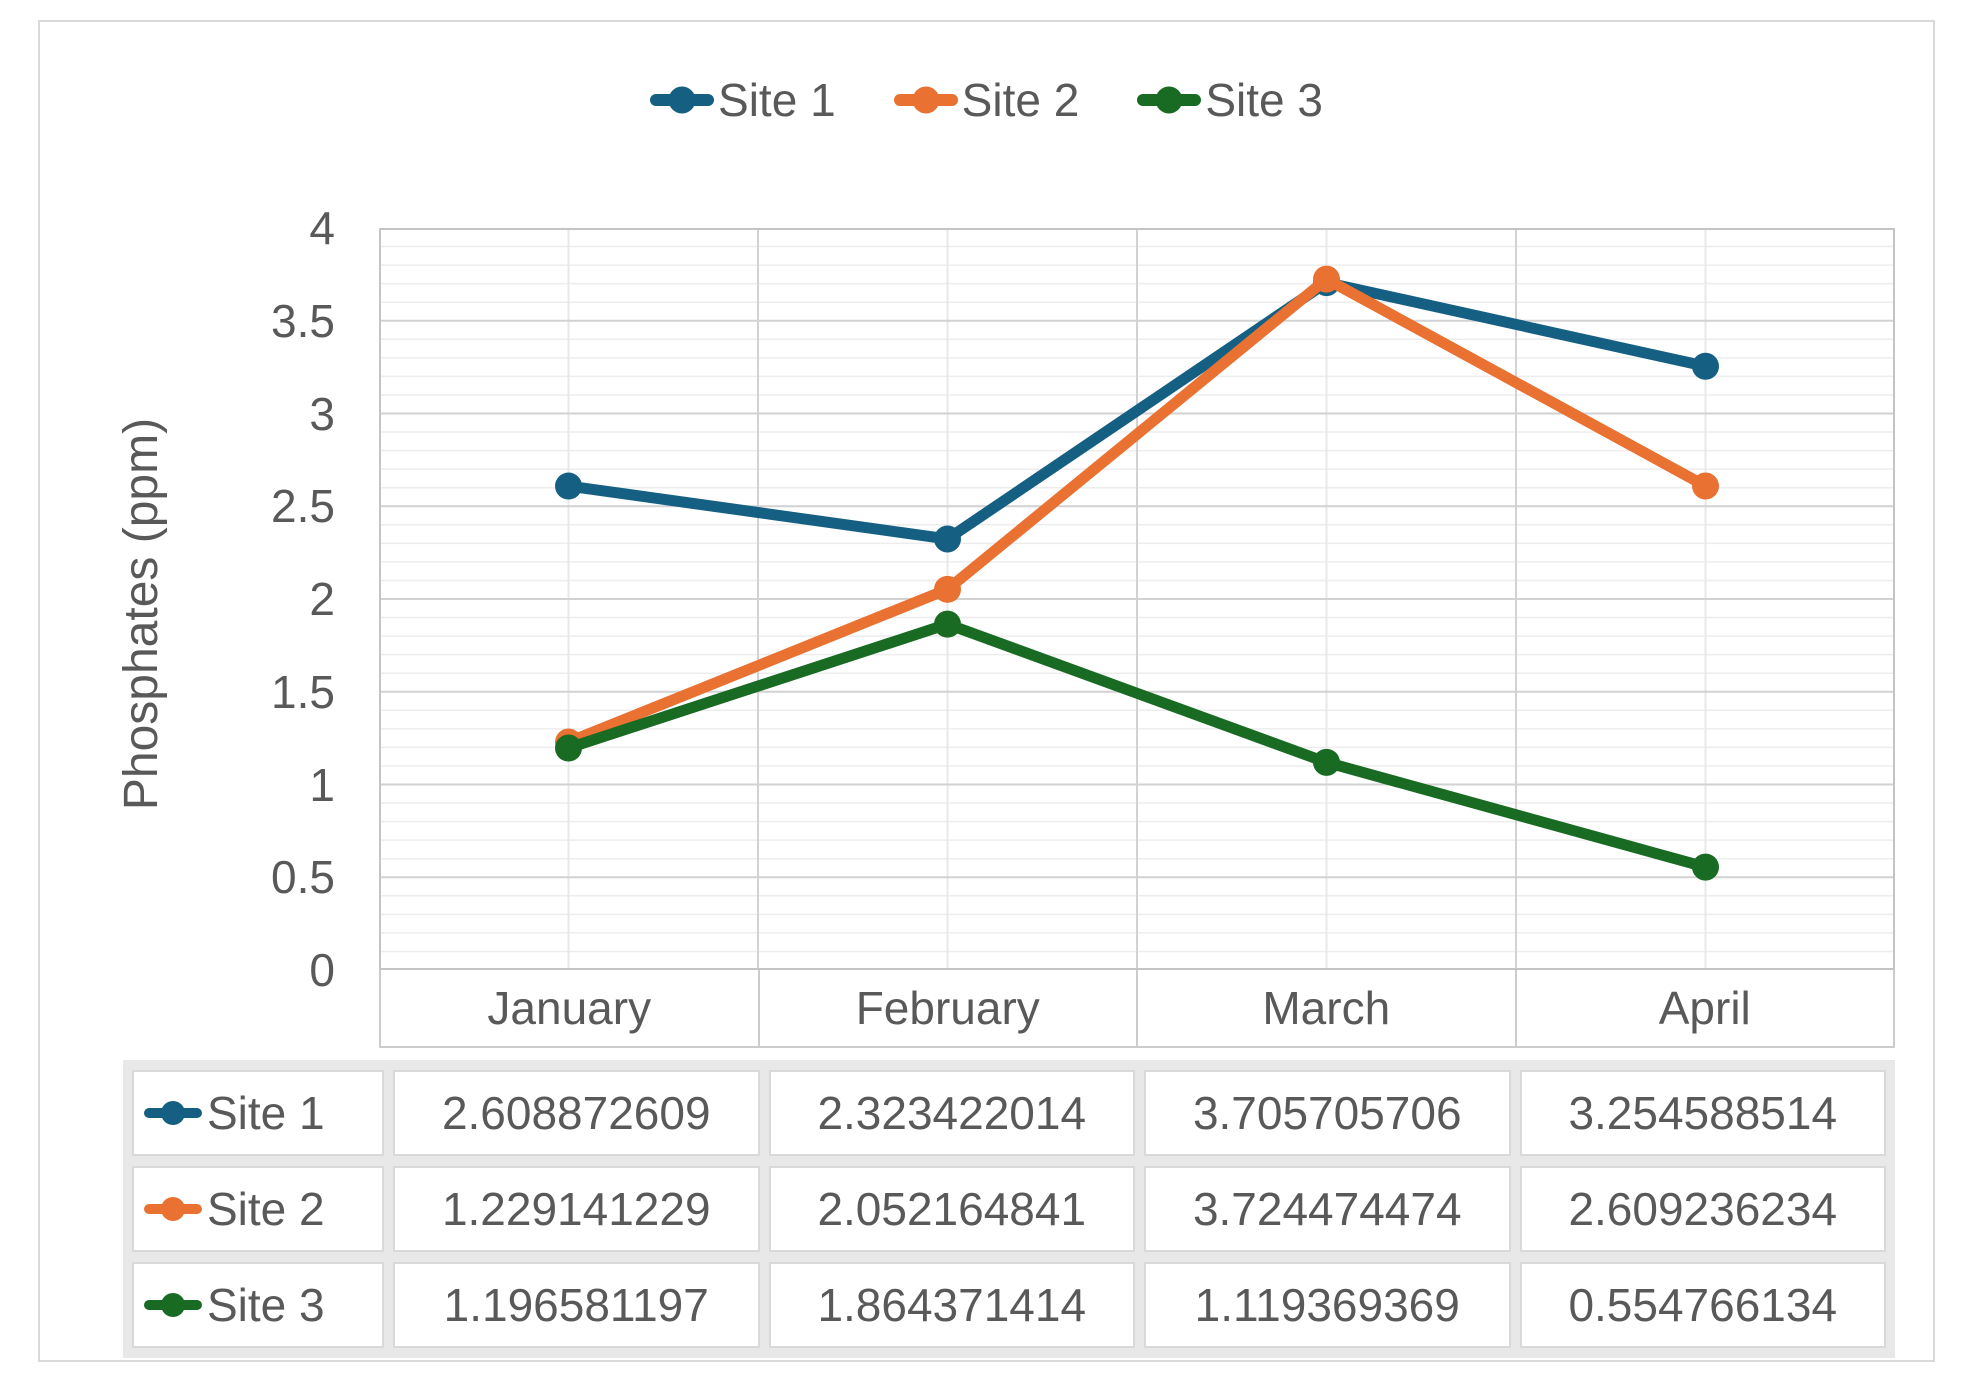 Image resolution: width=1969 pixels, height=1379 pixels. I want to click on y-axis-tick-label: 1, so click(322, 784).